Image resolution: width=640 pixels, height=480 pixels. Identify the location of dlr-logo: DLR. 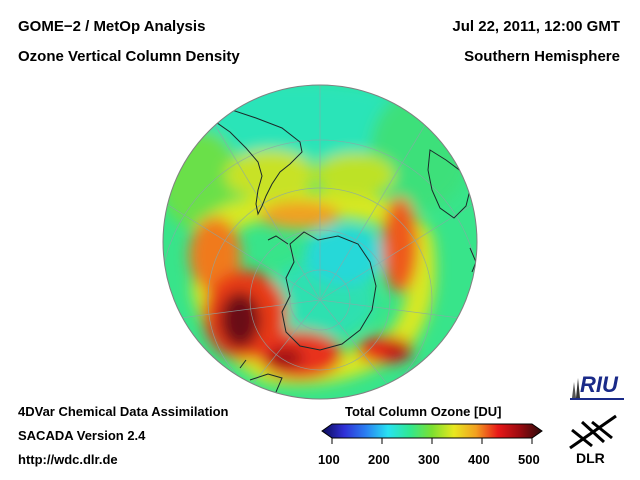
(594, 440).